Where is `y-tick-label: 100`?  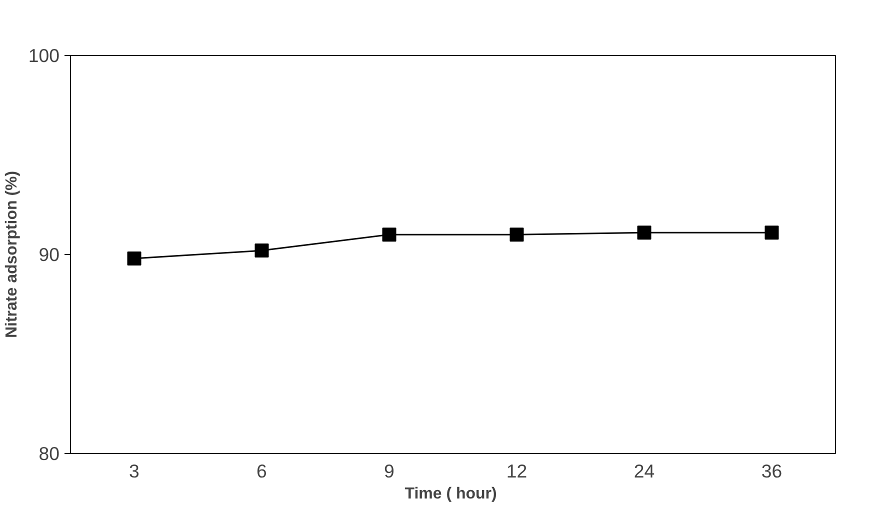
y-tick-label: 100 is located at coordinates (44, 55).